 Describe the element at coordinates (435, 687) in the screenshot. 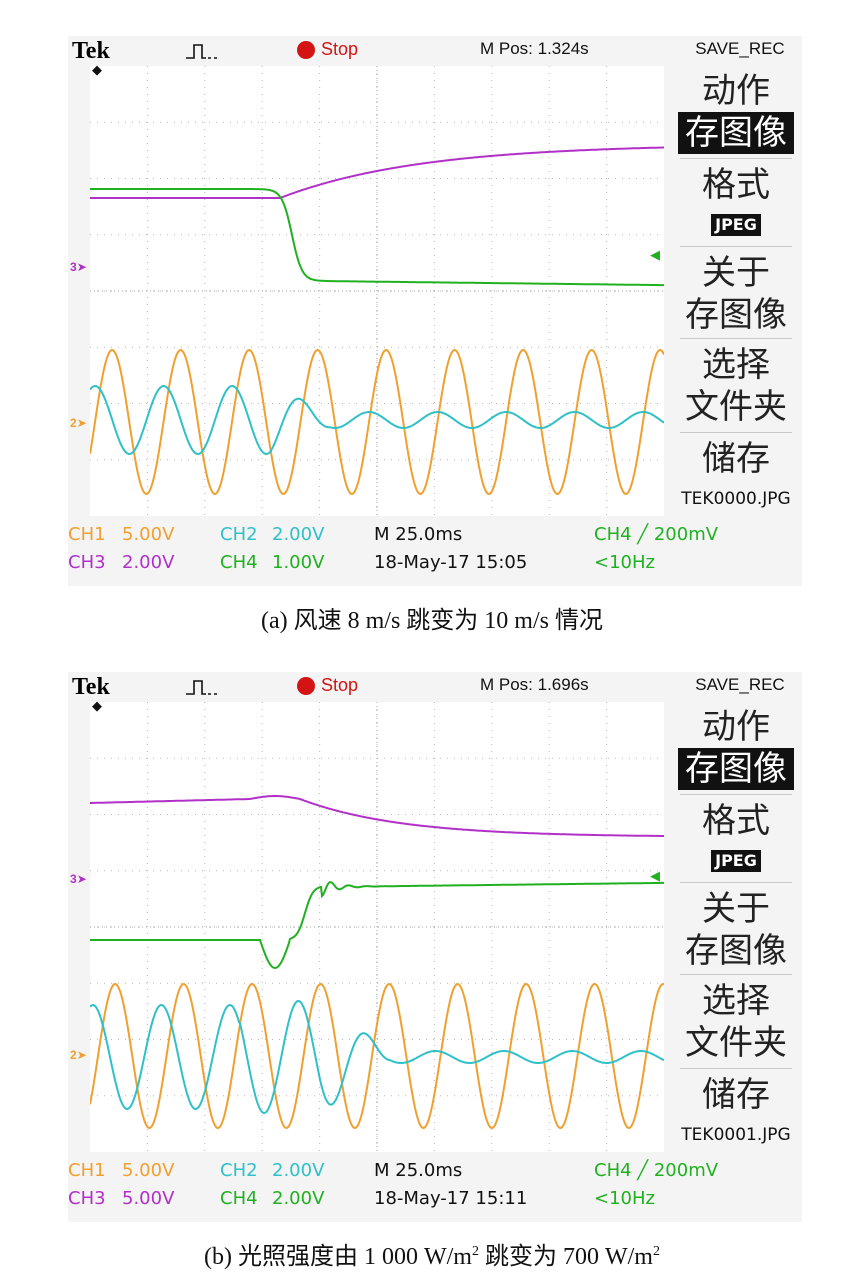

I see `scope-top-bar: Tek Stop M Pos: 1.696s SAVE_REC` at that location.